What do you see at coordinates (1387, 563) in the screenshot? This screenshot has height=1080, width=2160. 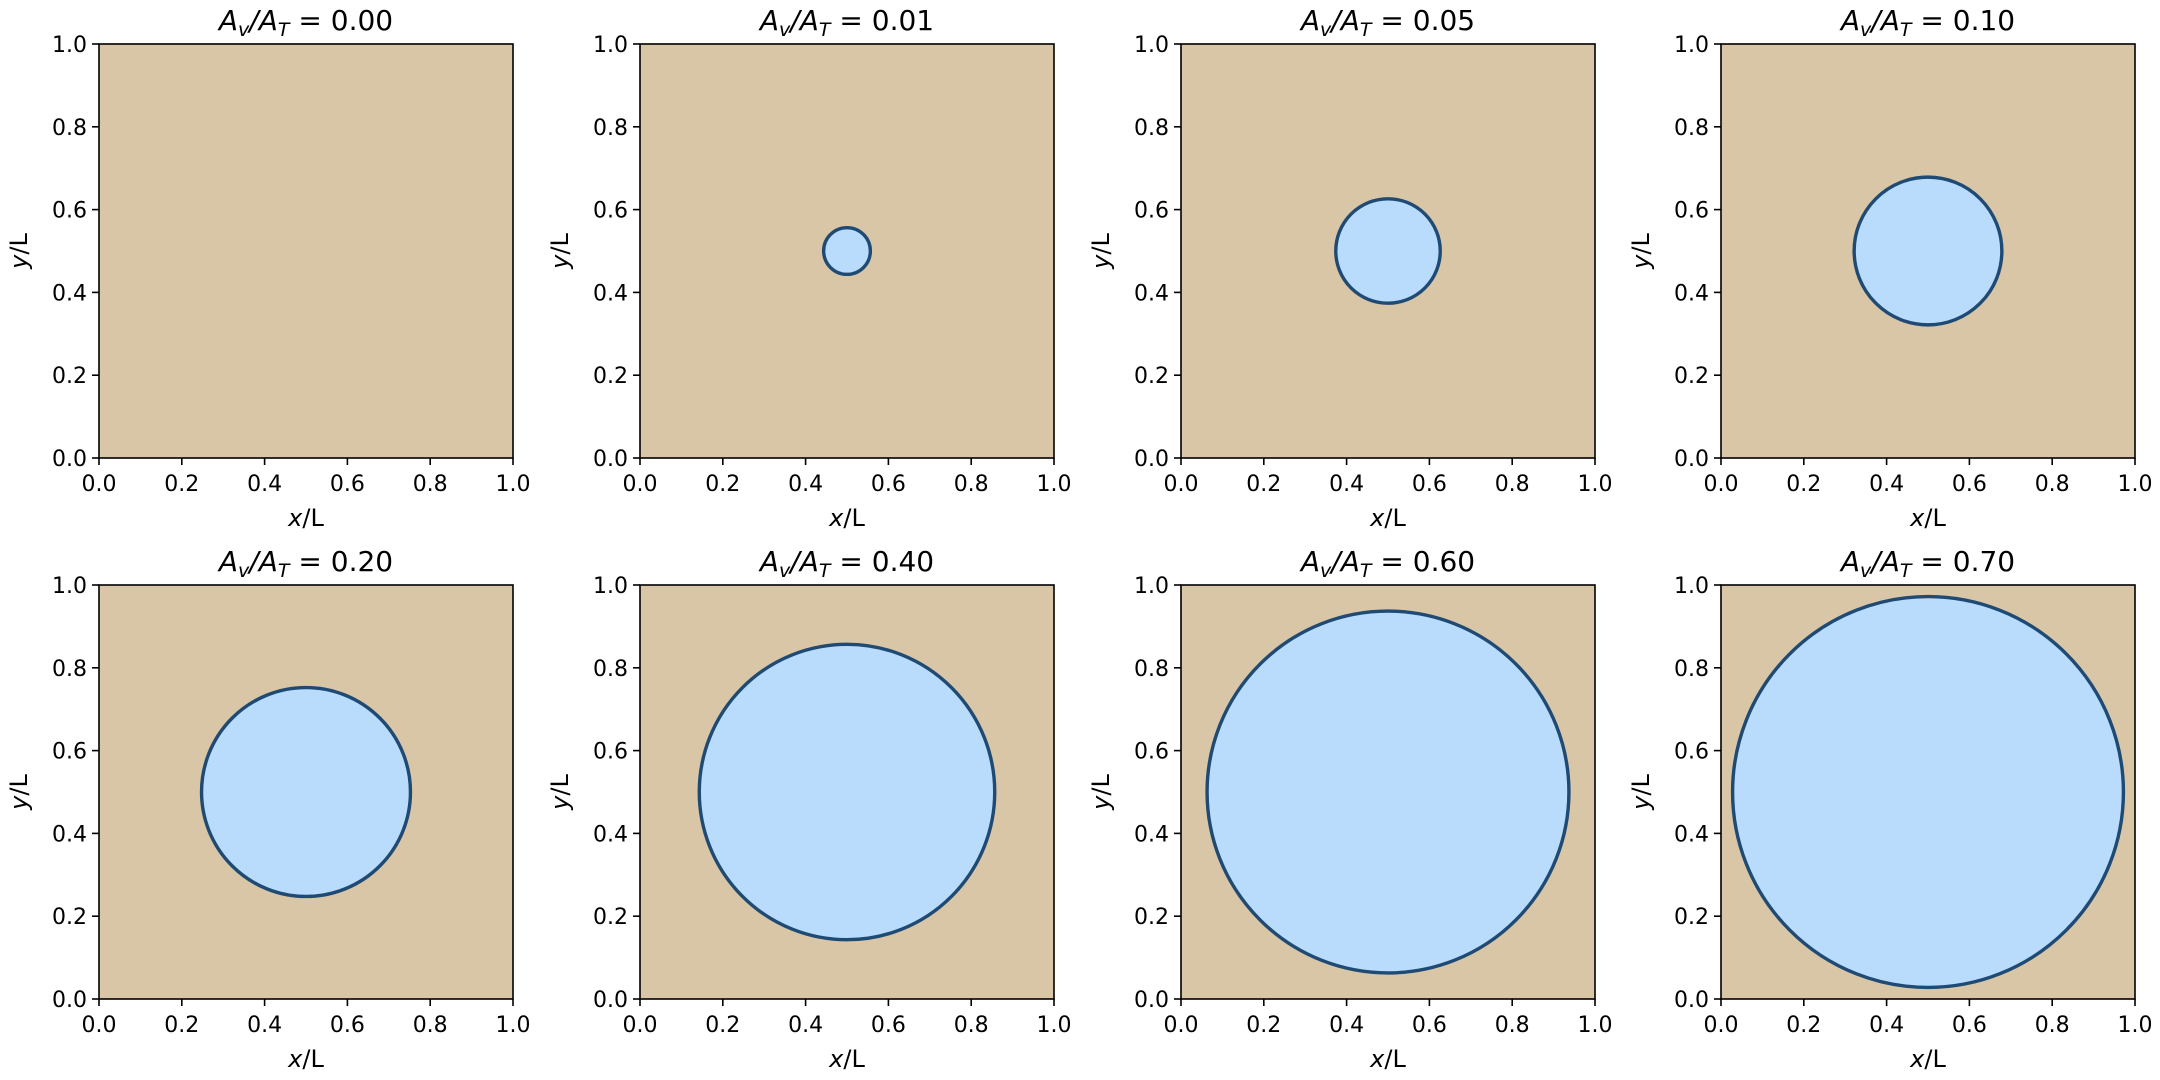 I see `panel-title: Av/AT = 0.60` at bounding box center [1387, 563].